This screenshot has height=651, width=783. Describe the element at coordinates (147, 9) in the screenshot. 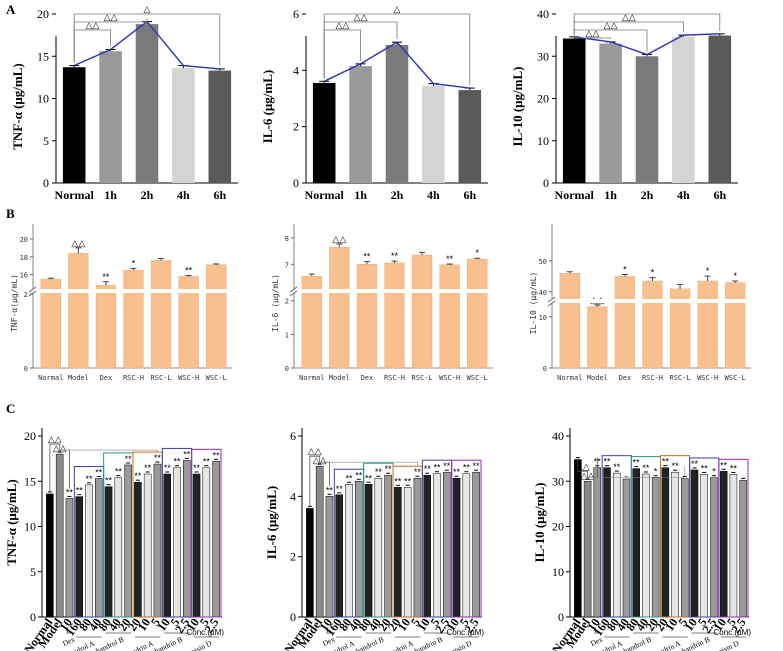

I see `significance-mark: △` at that location.